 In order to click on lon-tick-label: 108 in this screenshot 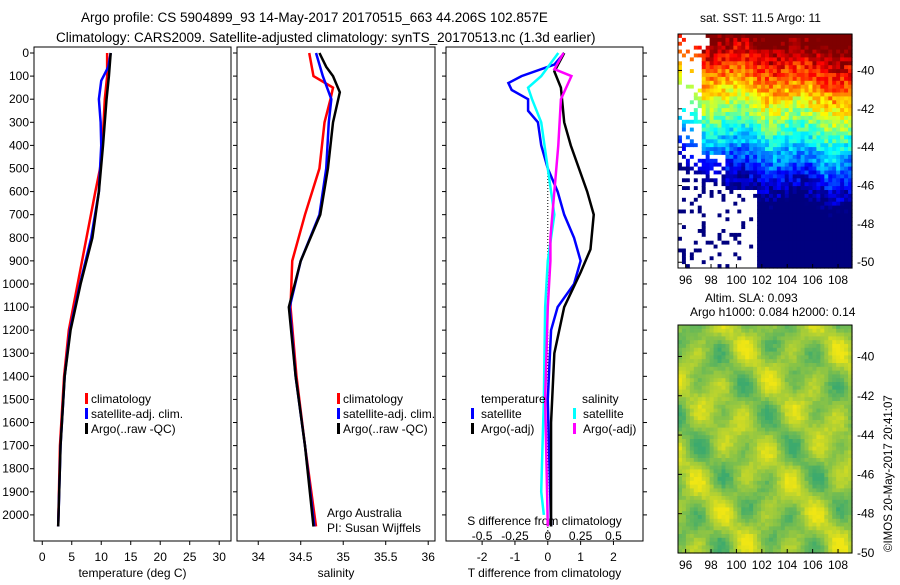, I will do `click(838, 280)`.